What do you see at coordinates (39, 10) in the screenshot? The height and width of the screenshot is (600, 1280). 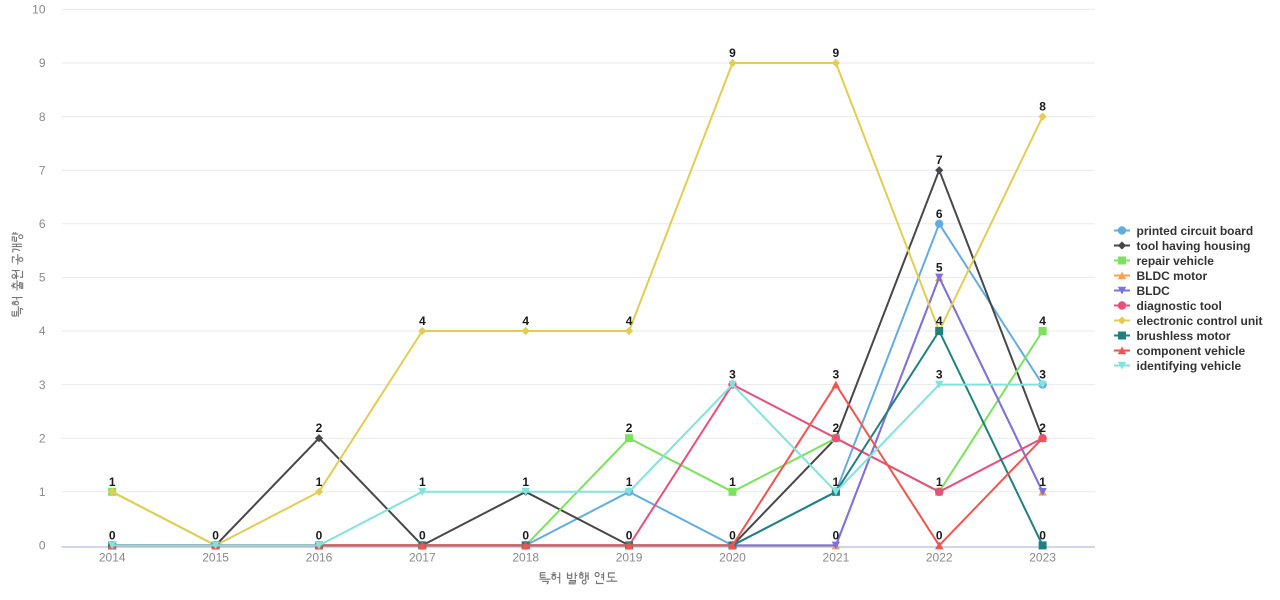 I see `svg-text: 10` at bounding box center [39, 10].